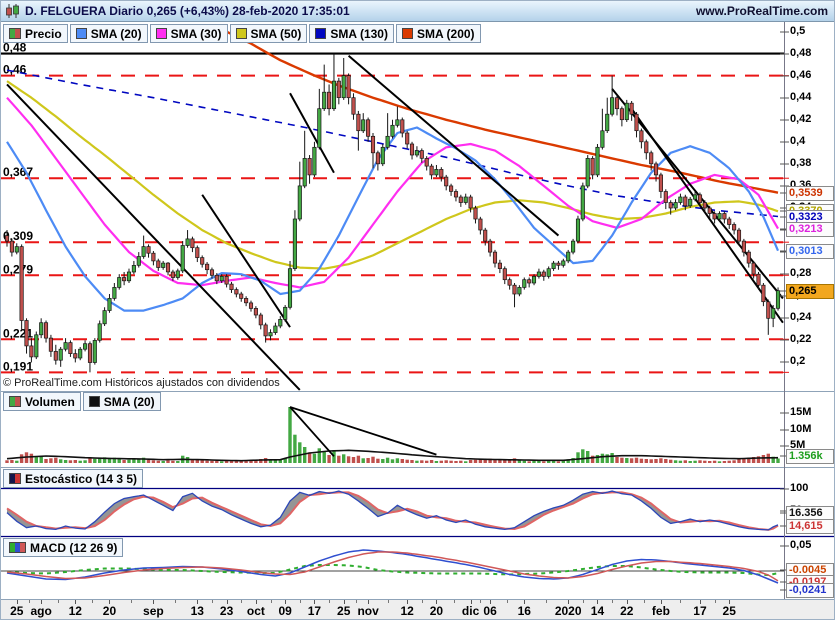 The image size is (835, 620). What do you see at coordinates (761, 11) in the screenshot?
I see `prorealtime-website-label: www.ProRealTime.com` at bounding box center [761, 11].